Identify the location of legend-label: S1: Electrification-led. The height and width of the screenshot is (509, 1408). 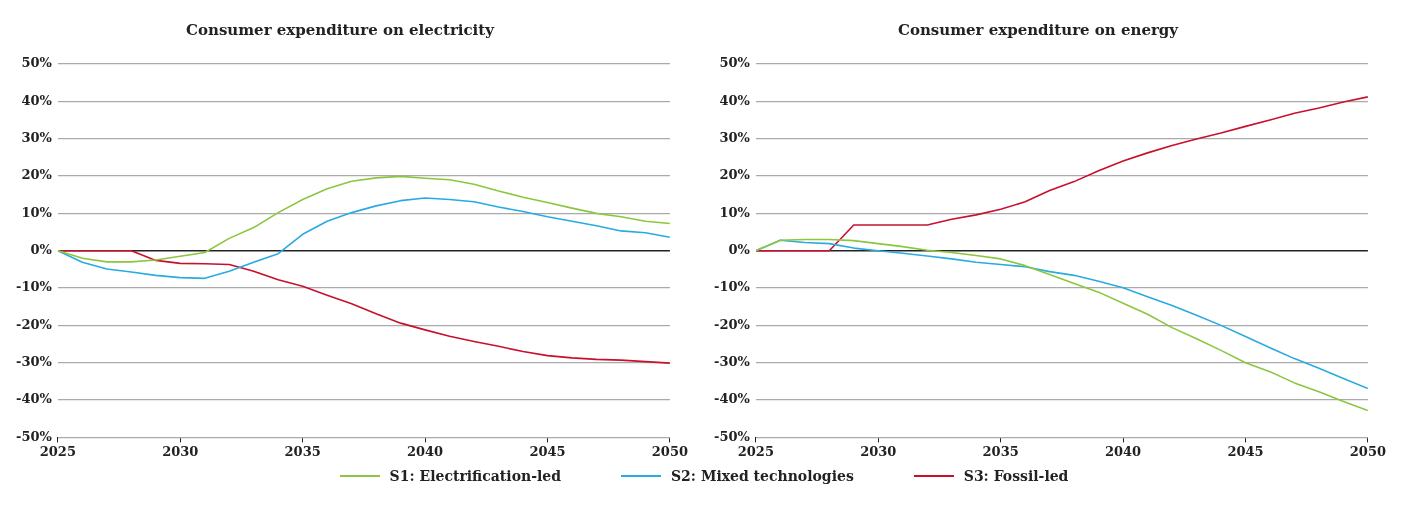
(475, 476).